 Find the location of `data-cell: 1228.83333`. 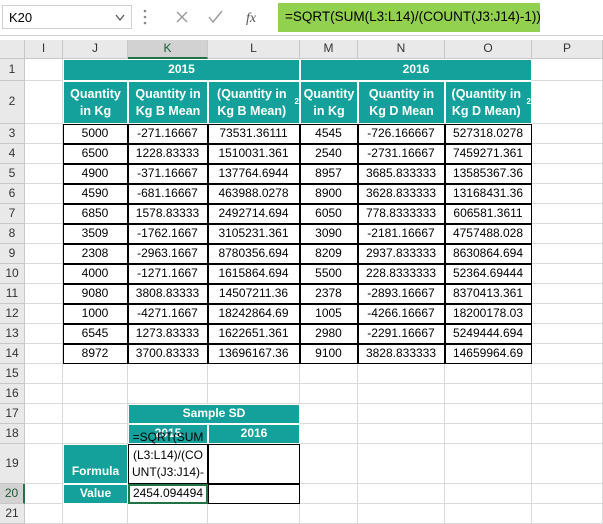

data-cell: 1228.83333 is located at coordinates (167, 154).